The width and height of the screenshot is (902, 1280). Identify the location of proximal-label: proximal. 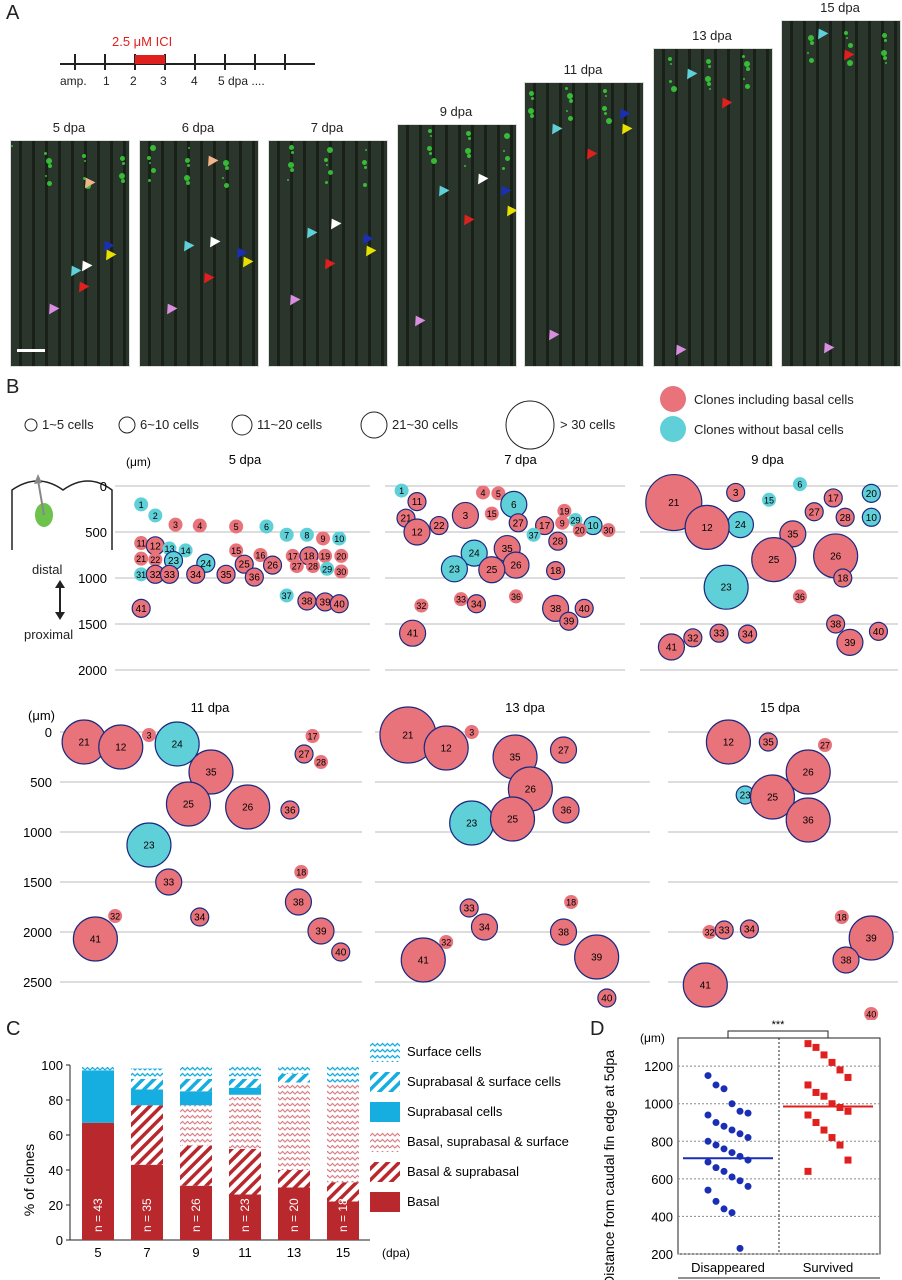
(49, 634).